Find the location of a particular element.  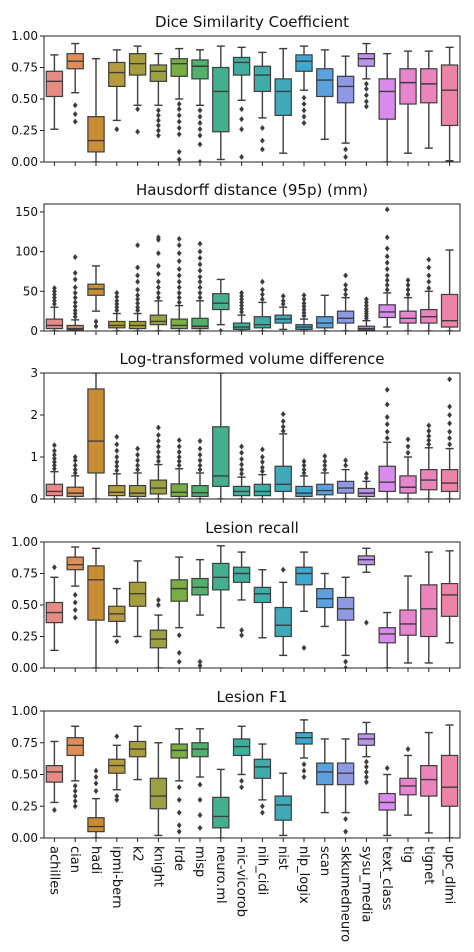

box-cian is located at coordinates (75, 292).